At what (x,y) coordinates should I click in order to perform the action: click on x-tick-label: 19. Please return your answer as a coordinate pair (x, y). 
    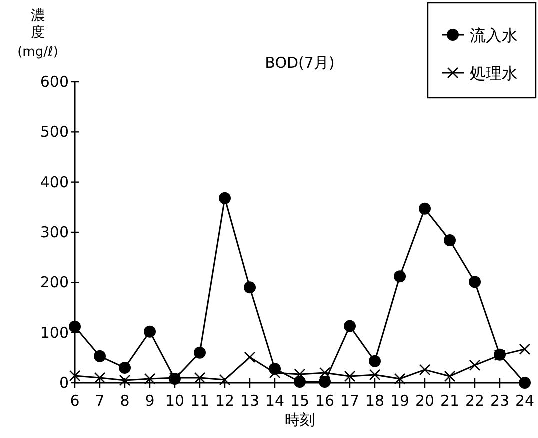
    Looking at the image, I should click on (400, 401).